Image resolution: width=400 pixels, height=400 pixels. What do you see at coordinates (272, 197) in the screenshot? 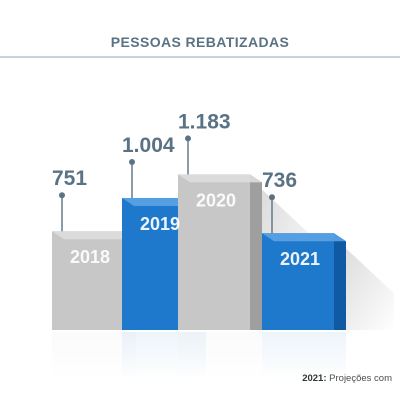
I see `marker-dot-2021` at bounding box center [272, 197].